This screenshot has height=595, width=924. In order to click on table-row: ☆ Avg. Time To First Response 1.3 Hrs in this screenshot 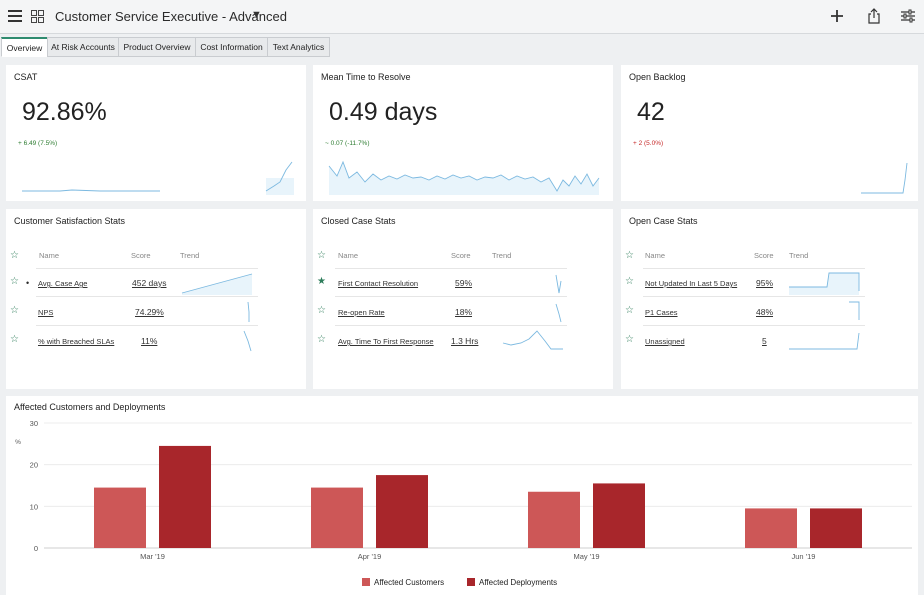, I will do `click(463, 341)`.